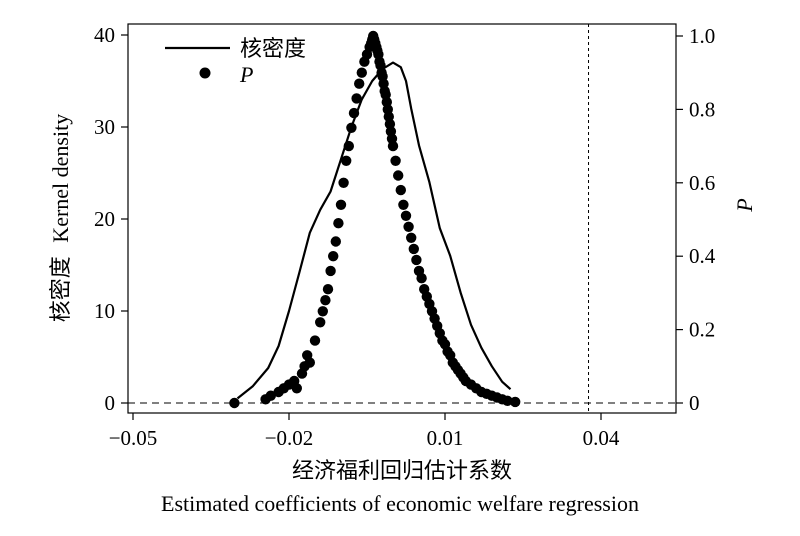 This screenshot has height=536, width=800. What do you see at coordinates (110, 403) in the screenshot?
I see `left-y-tick-label: 0` at bounding box center [110, 403].